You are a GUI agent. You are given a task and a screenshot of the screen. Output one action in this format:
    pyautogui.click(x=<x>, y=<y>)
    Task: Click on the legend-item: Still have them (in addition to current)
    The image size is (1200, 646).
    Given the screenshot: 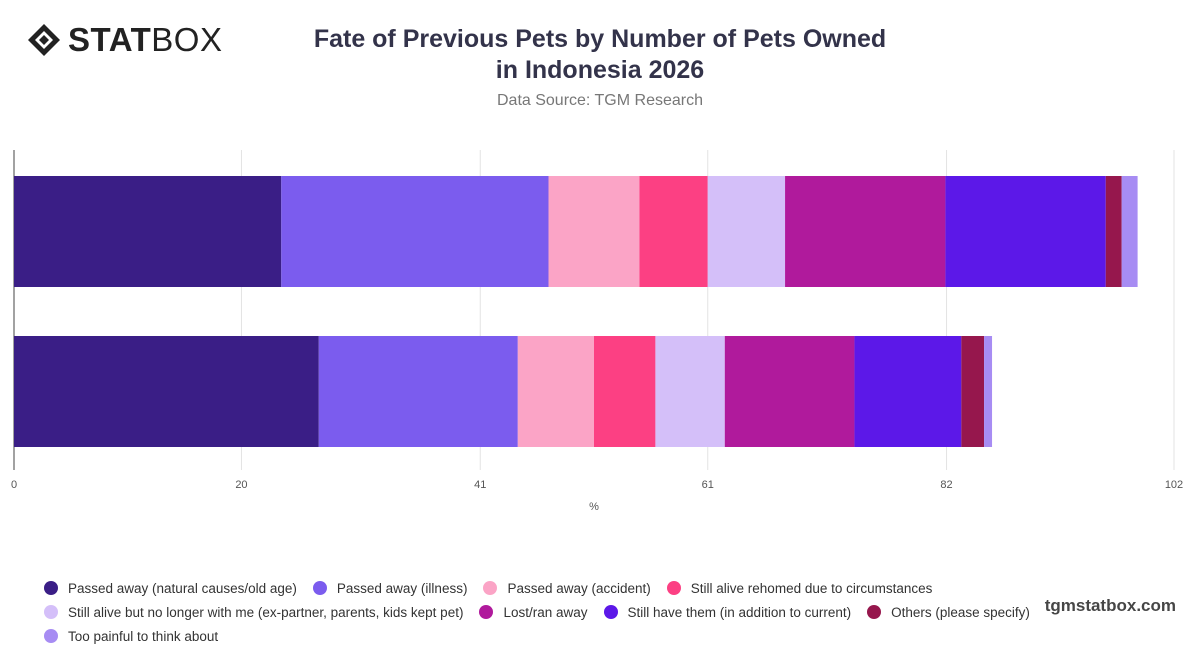 What is the action you would take?
    pyautogui.click(x=727, y=612)
    